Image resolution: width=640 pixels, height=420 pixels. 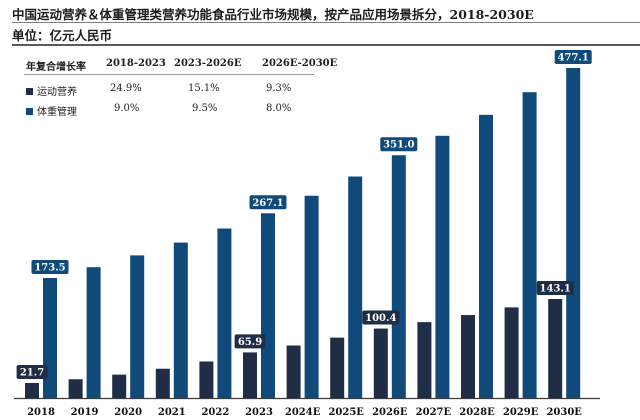 I want to click on bar-sports-2021, so click(x=162, y=383).